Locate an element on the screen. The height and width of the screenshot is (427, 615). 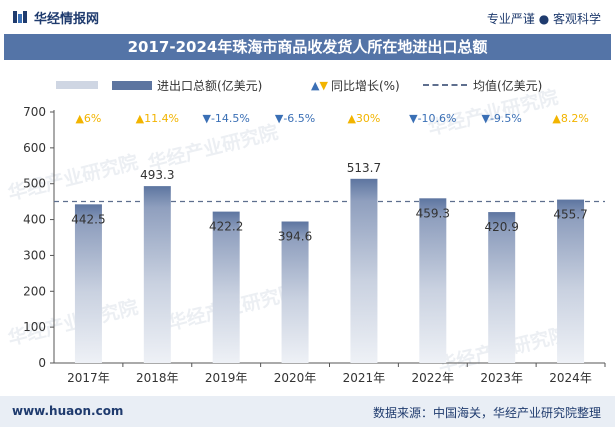
x-tick-label: 2020年 is located at coordinates (295, 378).